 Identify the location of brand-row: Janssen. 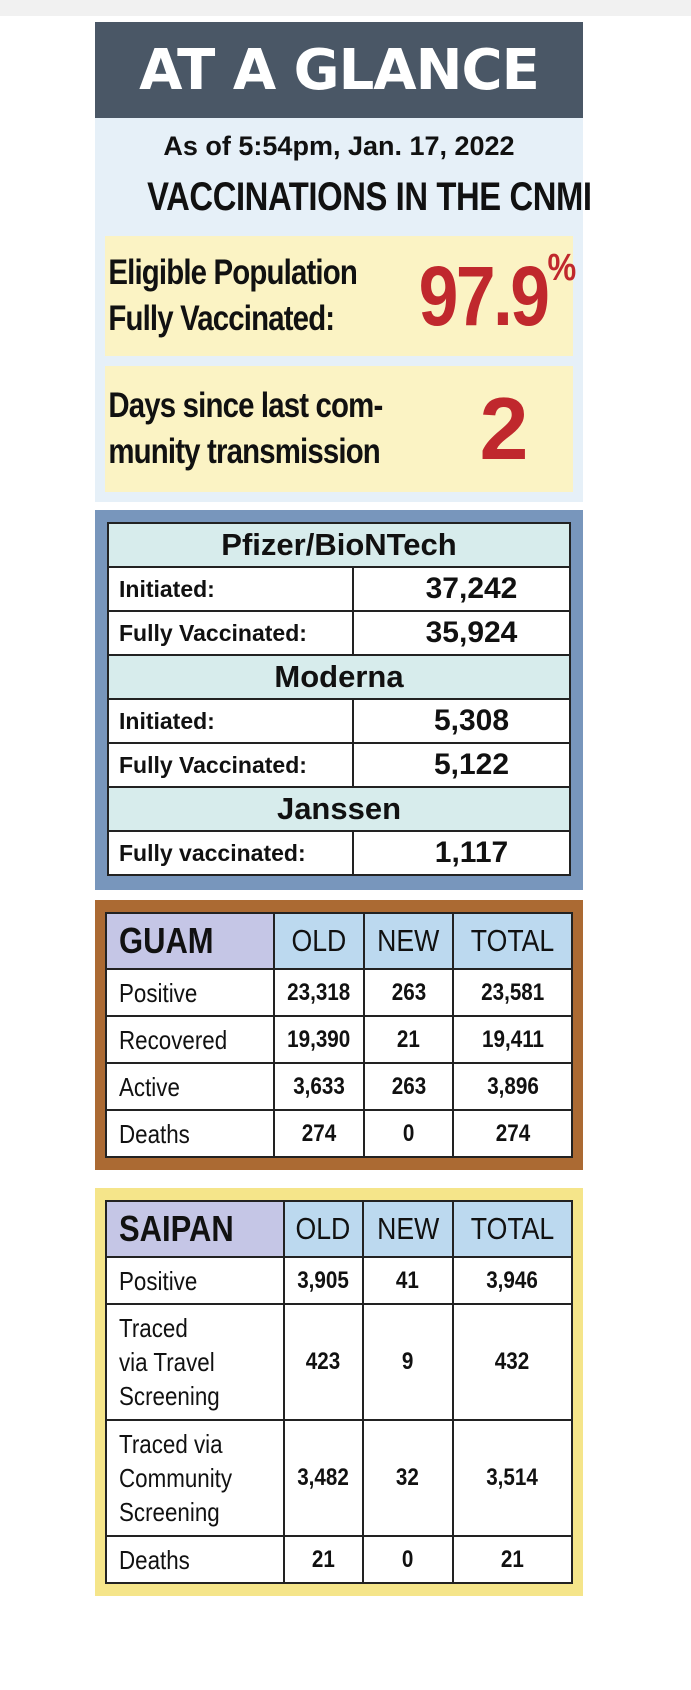
(339, 809).